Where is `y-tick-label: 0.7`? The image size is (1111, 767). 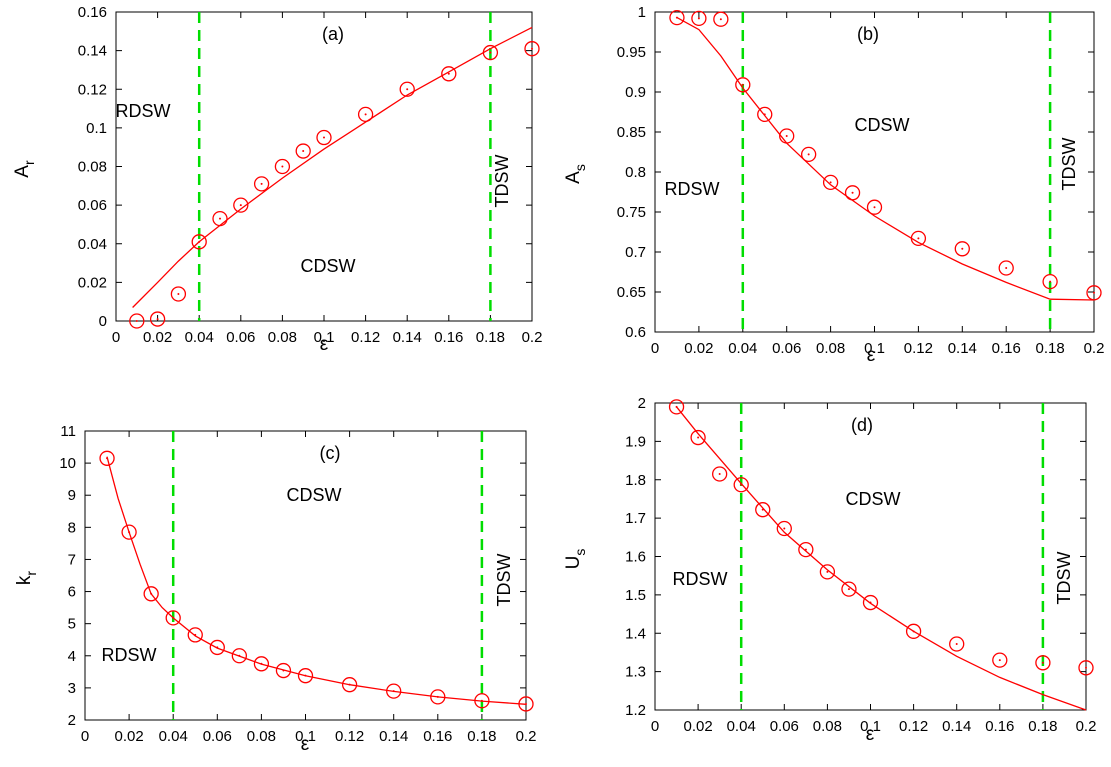
y-tick-label: 0.7 is located at coordinates (635, 252).